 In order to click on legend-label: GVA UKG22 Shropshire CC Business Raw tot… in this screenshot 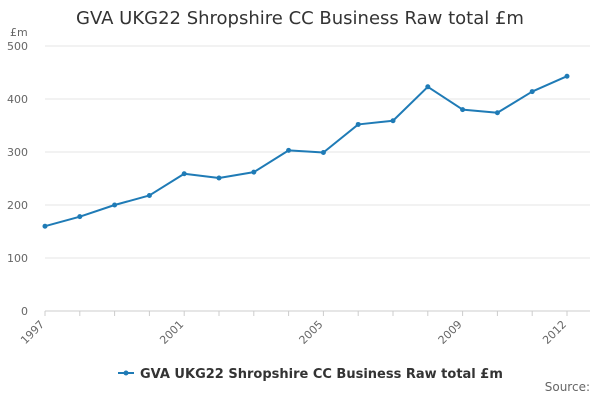, I will do `click(321, 374)`.